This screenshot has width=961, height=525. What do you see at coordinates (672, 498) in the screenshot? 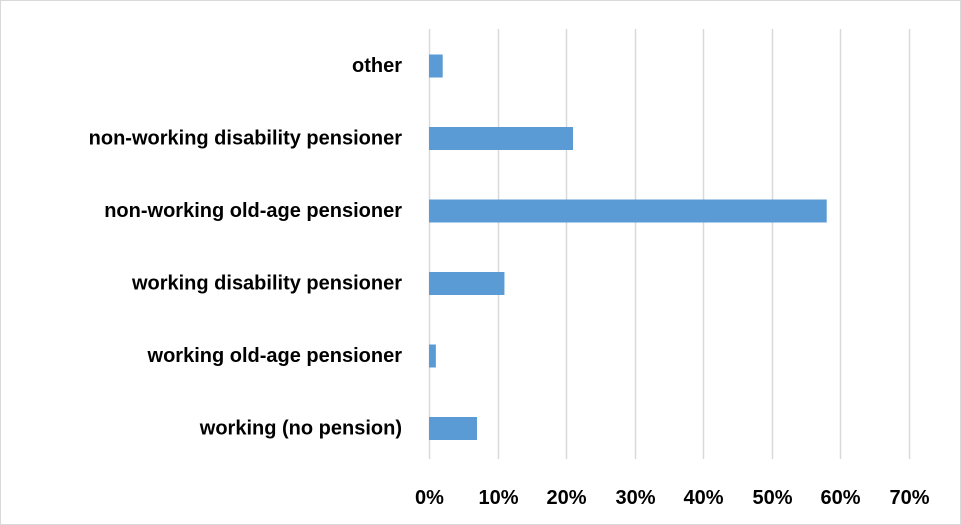
I see `x-tick-labels: 0% 10% 20% 30% 40% 50% 60% 70%` at bounding box center [672, 498].